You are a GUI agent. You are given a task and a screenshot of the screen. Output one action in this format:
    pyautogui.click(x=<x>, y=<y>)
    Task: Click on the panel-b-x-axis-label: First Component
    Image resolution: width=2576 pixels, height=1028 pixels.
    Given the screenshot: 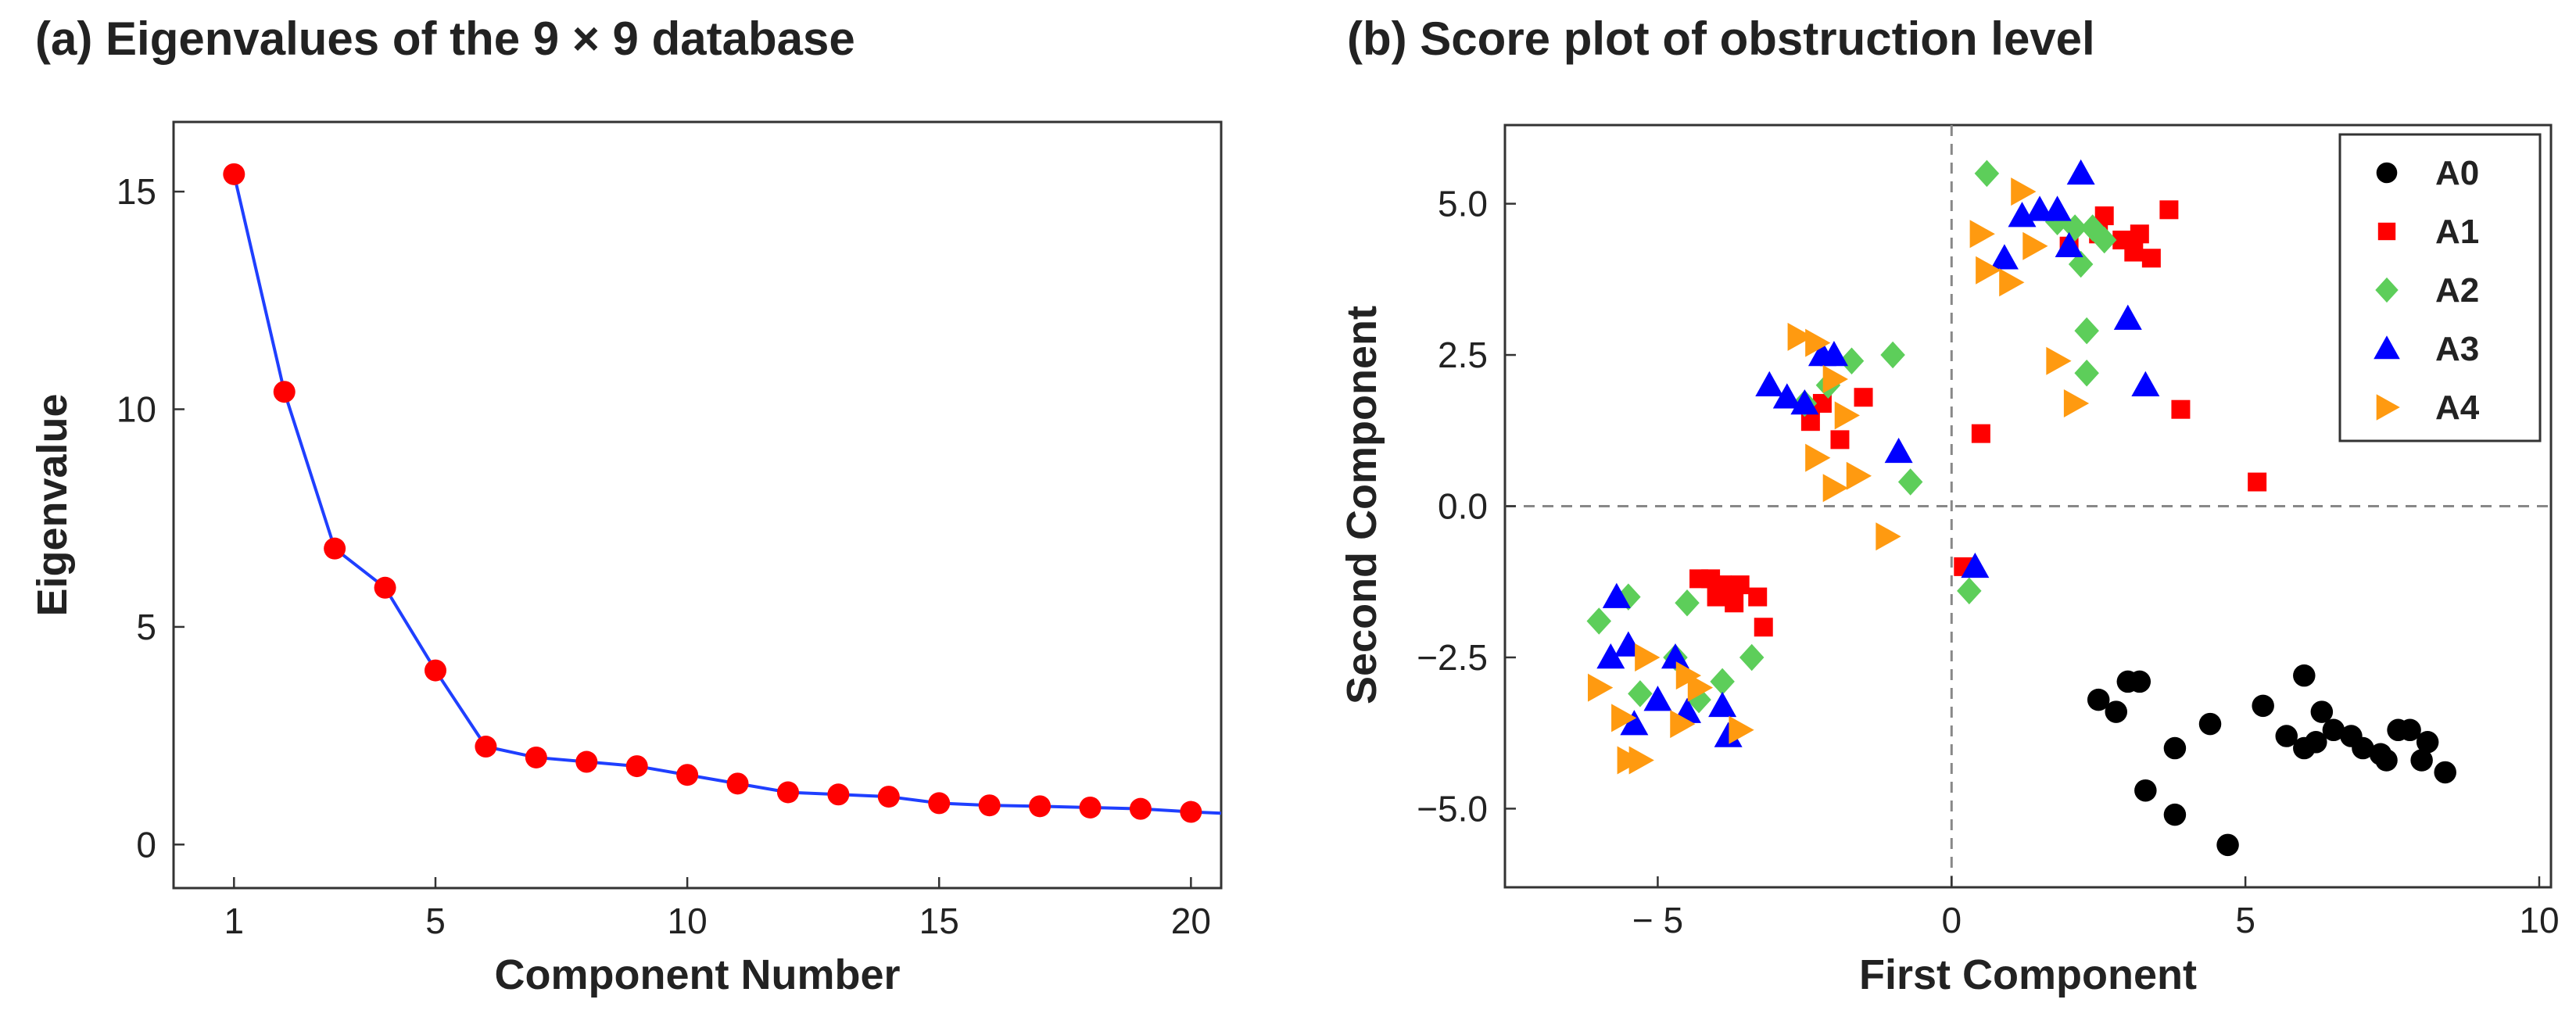 What is the action you would take?
    pyautogui.click(x=2028, y=974)
    